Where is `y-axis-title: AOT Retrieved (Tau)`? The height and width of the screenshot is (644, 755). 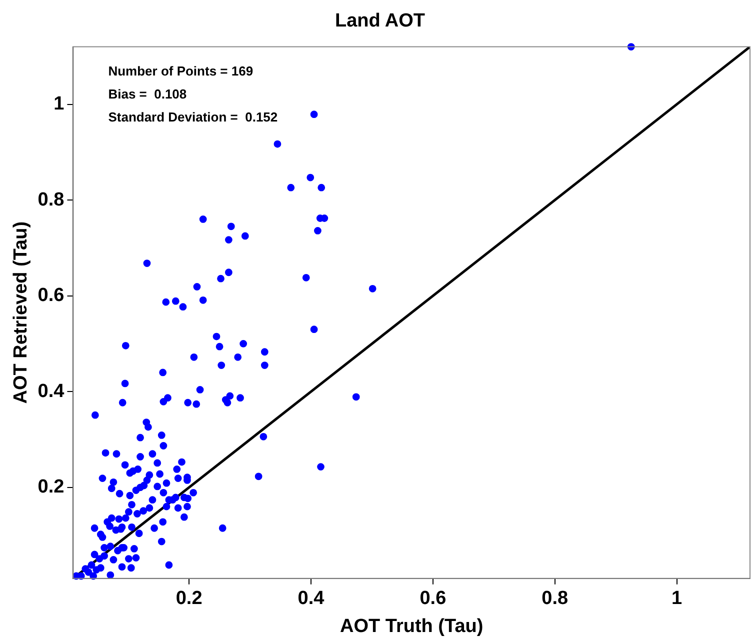
y-axis-title: AOT Retrieved (Tau) is located at coordinates (21, 312).